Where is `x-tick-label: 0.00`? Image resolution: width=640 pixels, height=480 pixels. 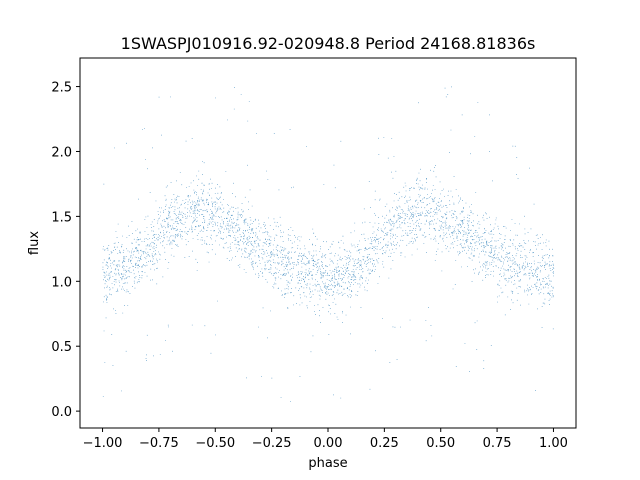
x-tick-label: 0.00 is located at coordinates (328, 443).